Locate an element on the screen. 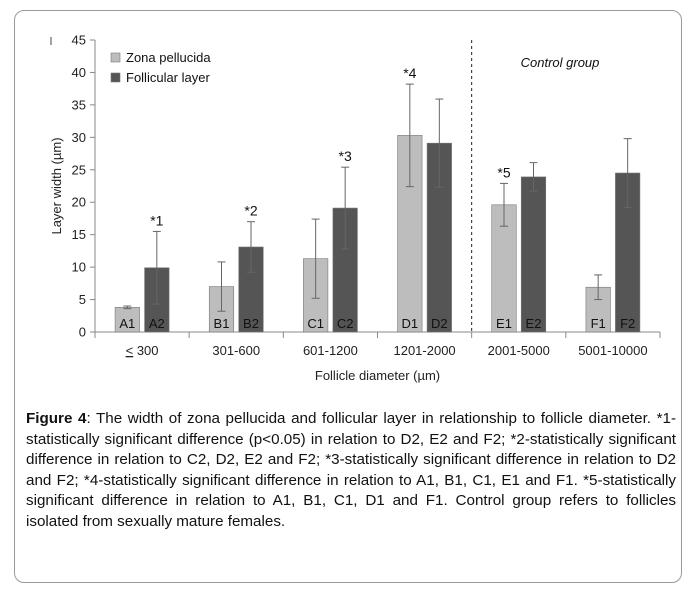 This screenshot has height=592, width=697. y-tick-label: 40 is located at coordinates (79, 72).